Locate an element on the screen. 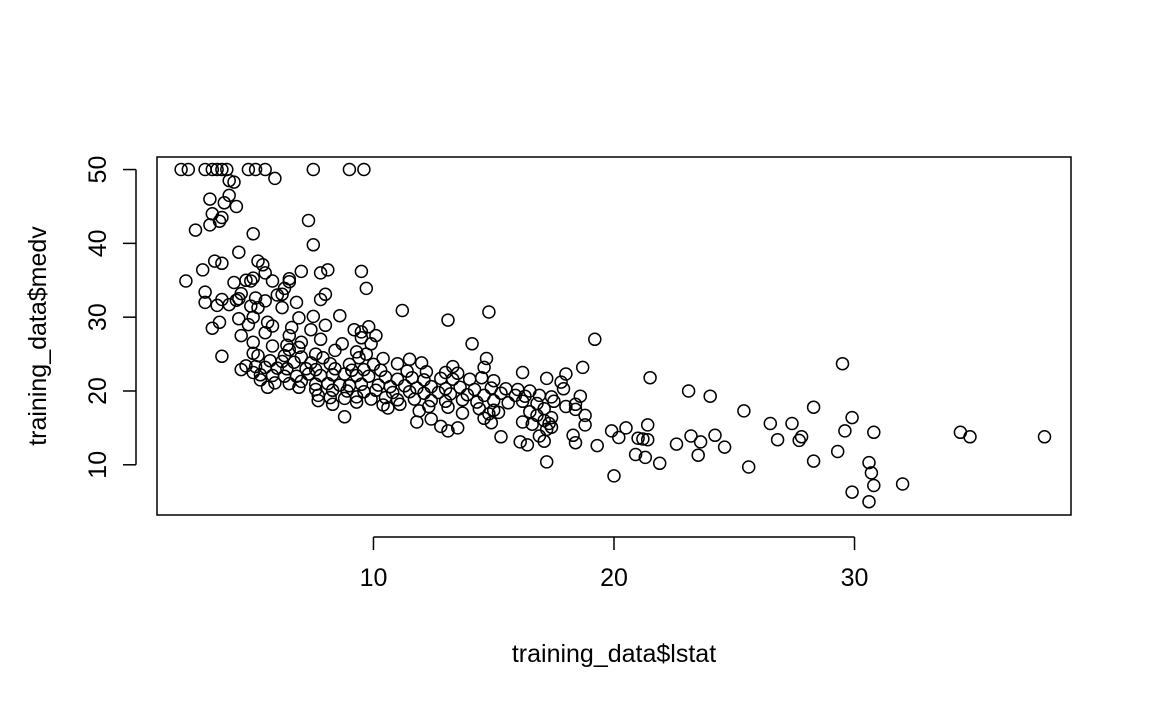 This screenshot has width=1152, height=711. y-axis: 10 20 30 40 50 is located at coordinates (110, 317).